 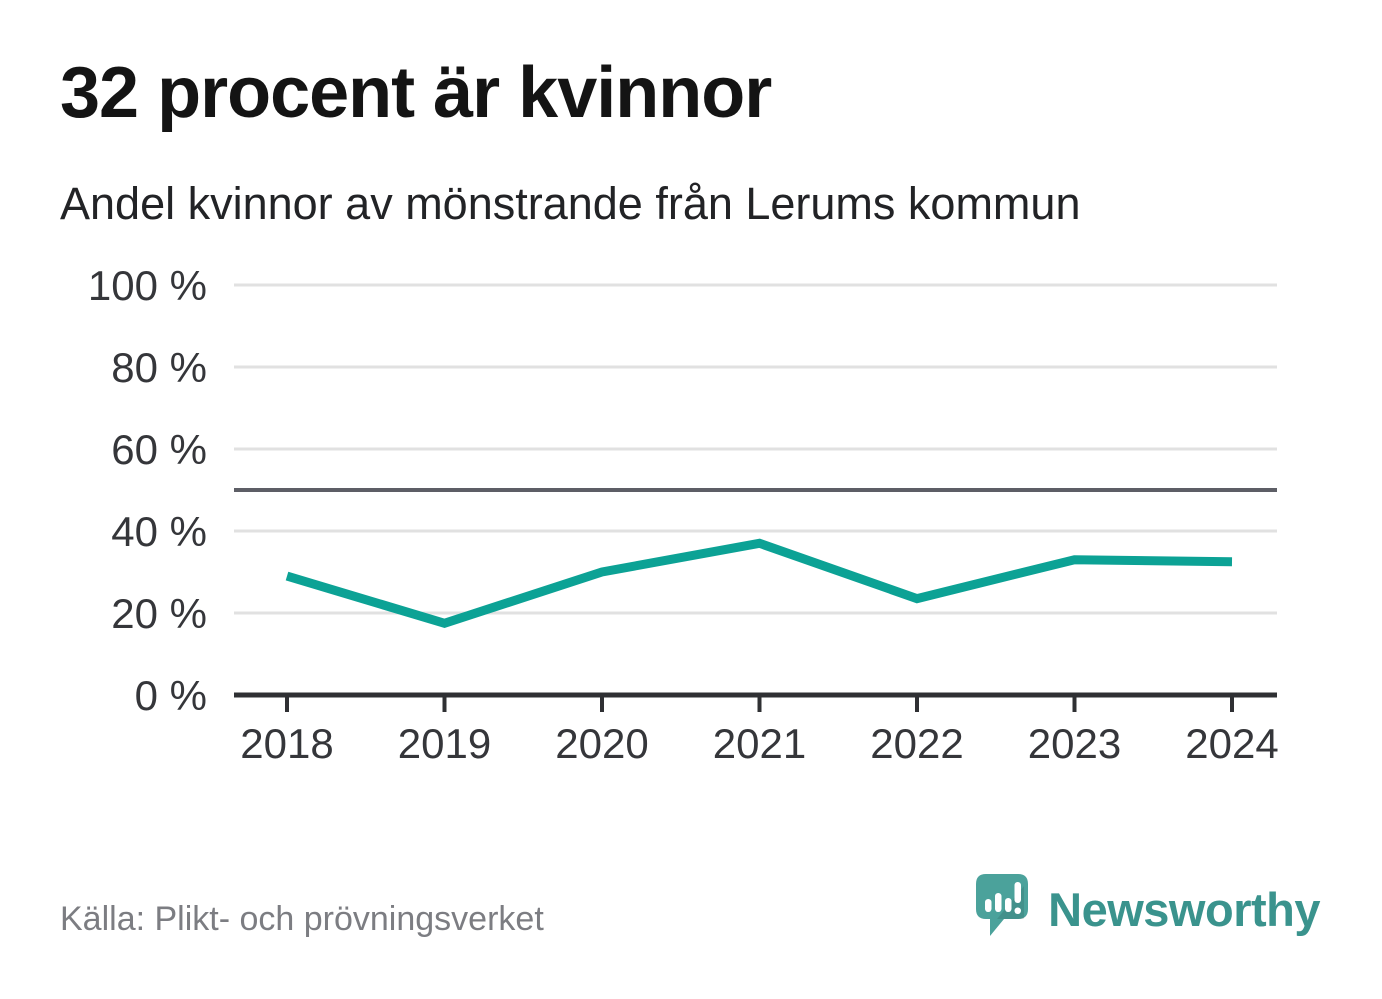 I want to click on x-tick-label: 2024, so click(x=1231, y=743).